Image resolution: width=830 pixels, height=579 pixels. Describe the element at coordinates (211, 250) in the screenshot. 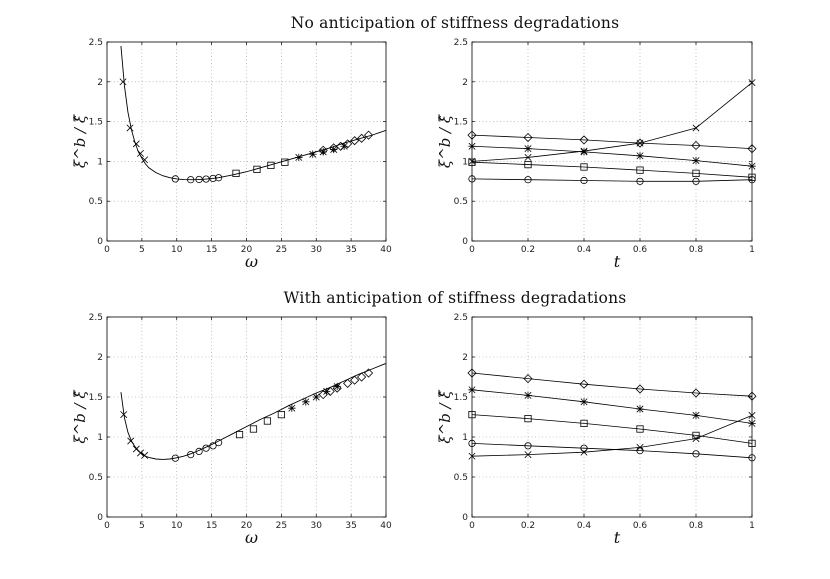

I see `x-tick-label: 15` at that location.